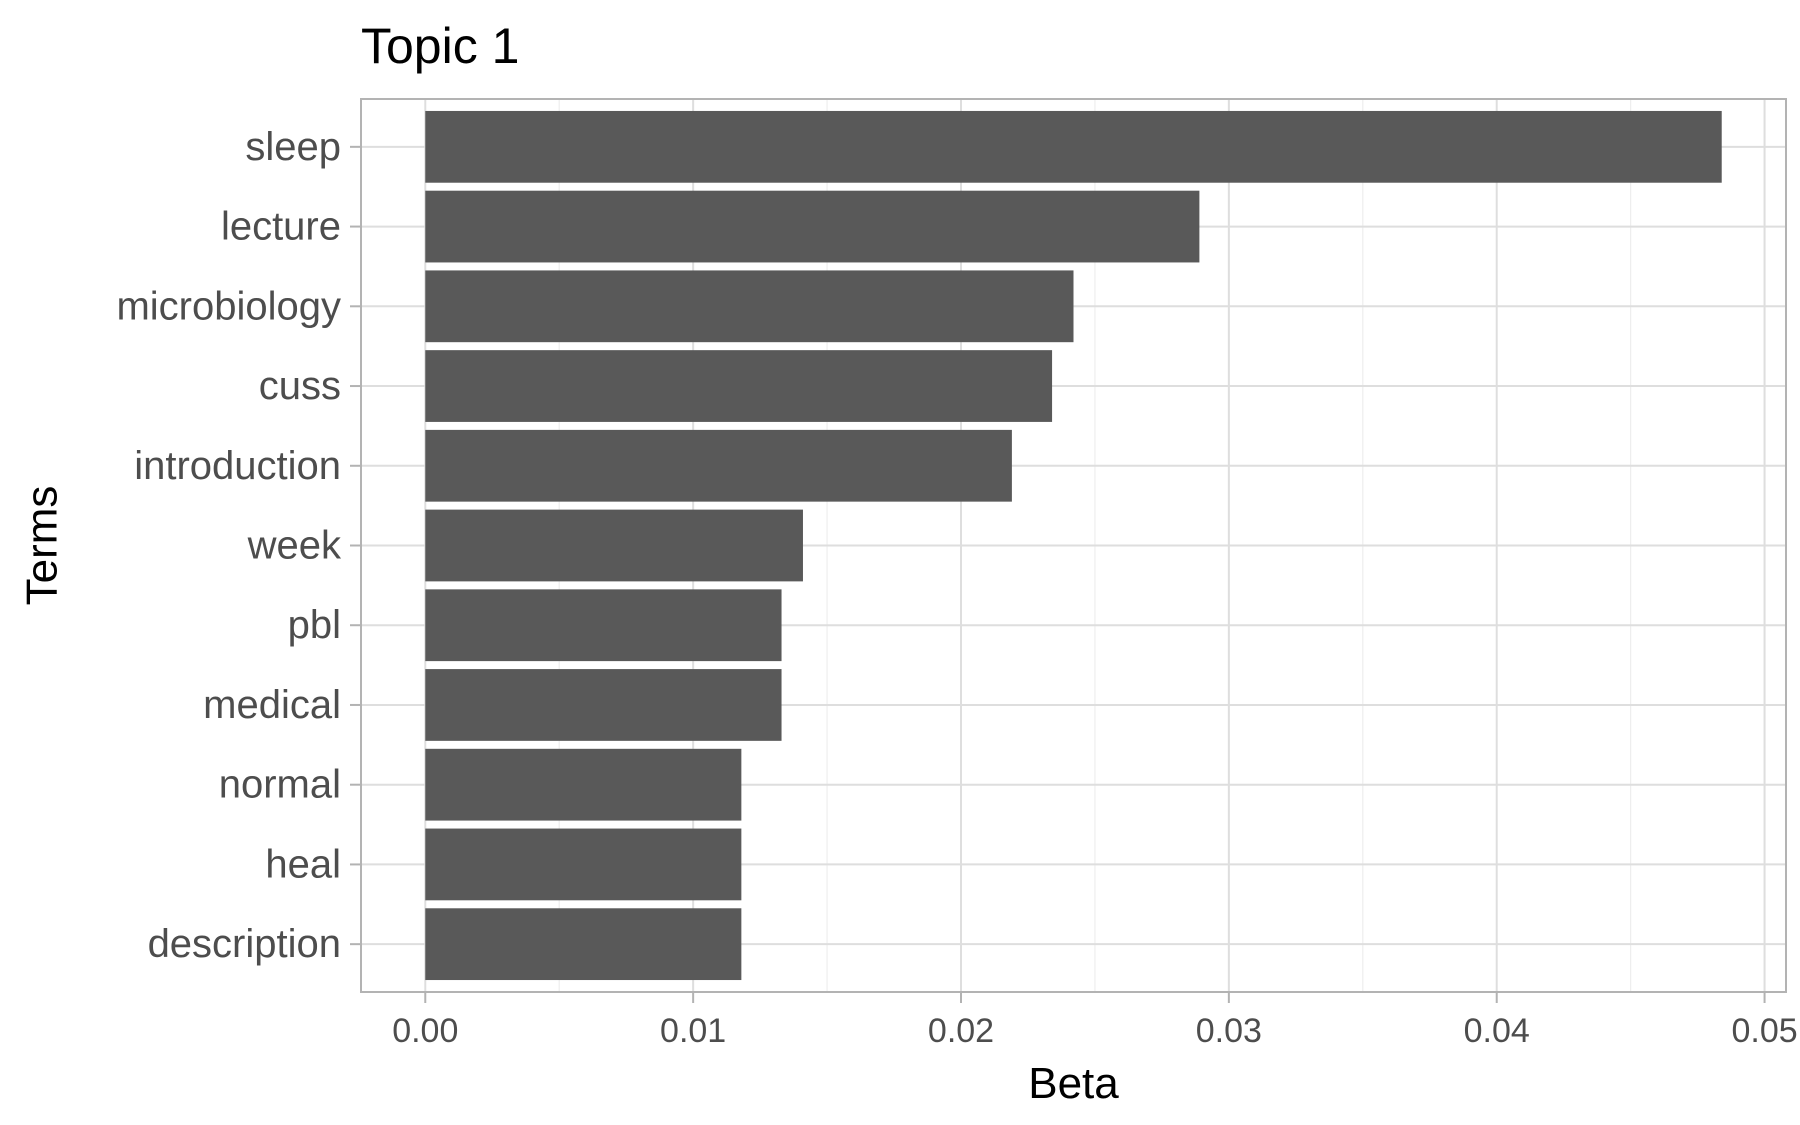 The image size is (1800, 1125). I want to click on y-tick-label: introduction, so click(237, 466).